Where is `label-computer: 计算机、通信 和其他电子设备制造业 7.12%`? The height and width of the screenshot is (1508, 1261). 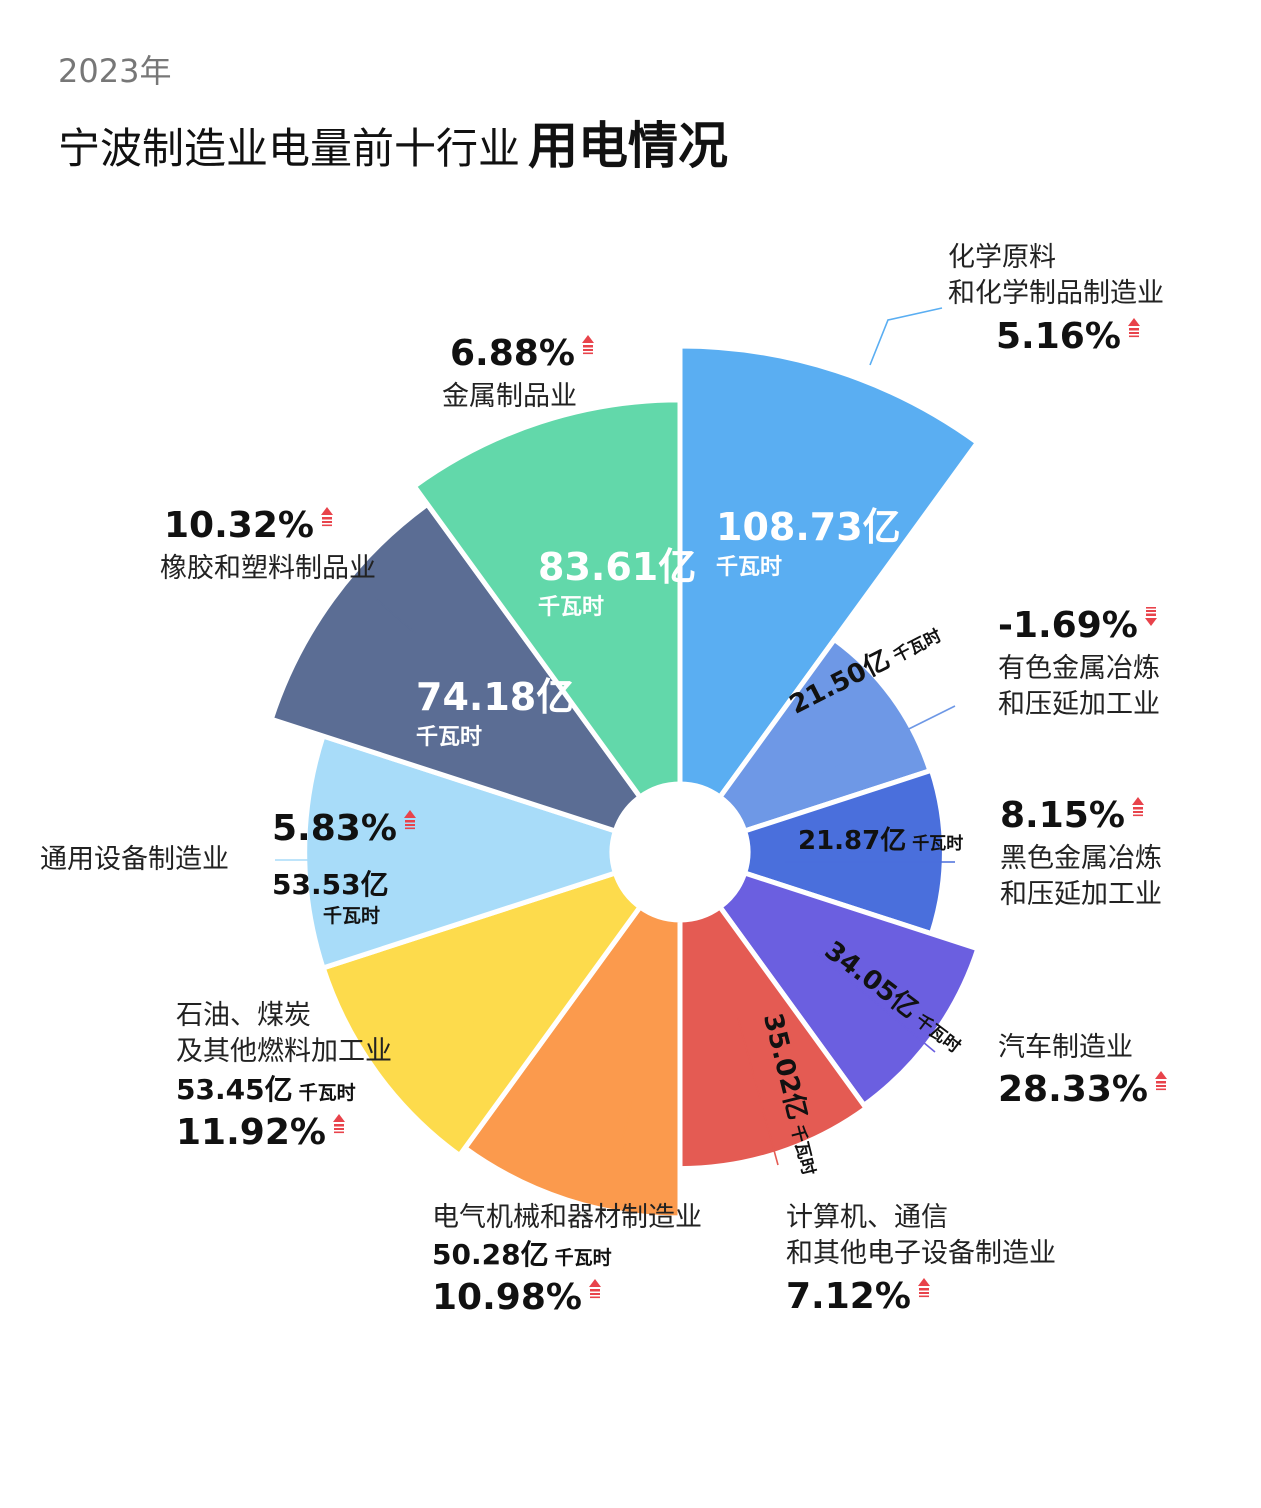
label-computer: 计算机、通信 和其他电子设备制造业 7.12% is located at coordinates (921, 1260).